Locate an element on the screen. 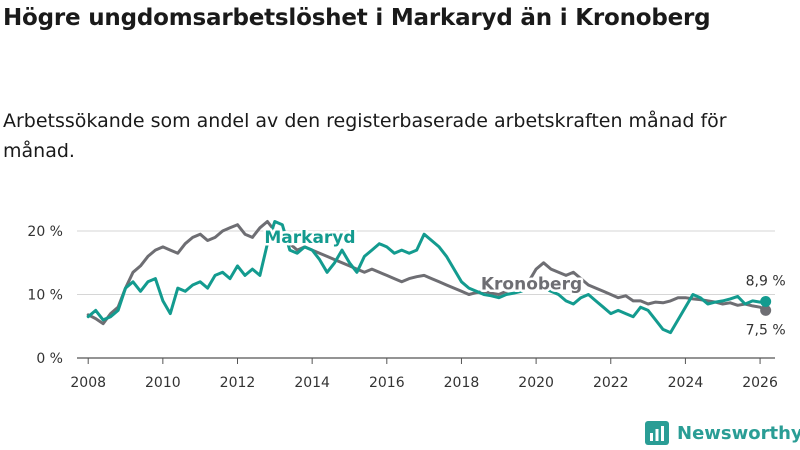  x-tick-label: 2012 is located at coordinates (238, 383).